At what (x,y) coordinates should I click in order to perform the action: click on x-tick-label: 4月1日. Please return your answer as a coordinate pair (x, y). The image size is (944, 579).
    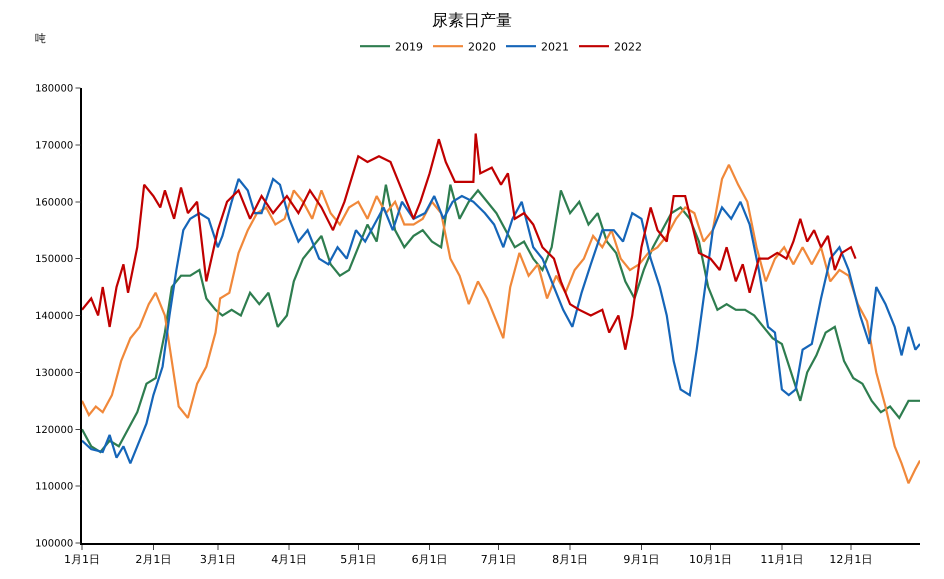
    Looking at the image, I should click on (289, 559).